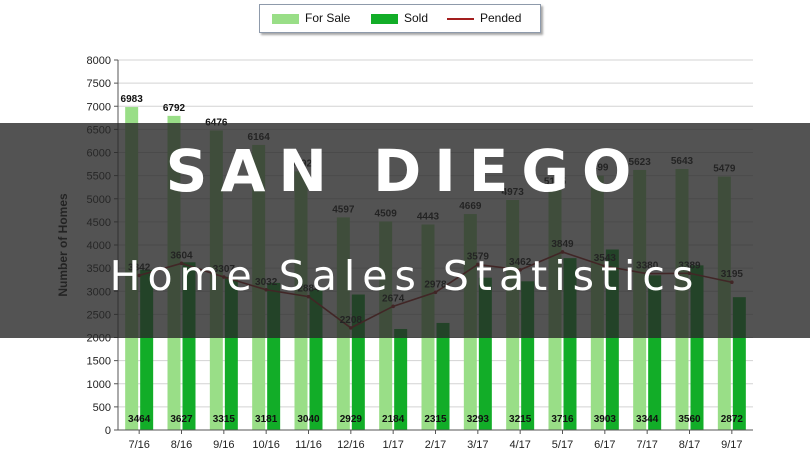 The height and width of the screenshot is (450, 810). What do you see at coordinates (562, 444) in the screenshot?
I see `x-tick-label: 5/17` at bounding box center [562, 444].